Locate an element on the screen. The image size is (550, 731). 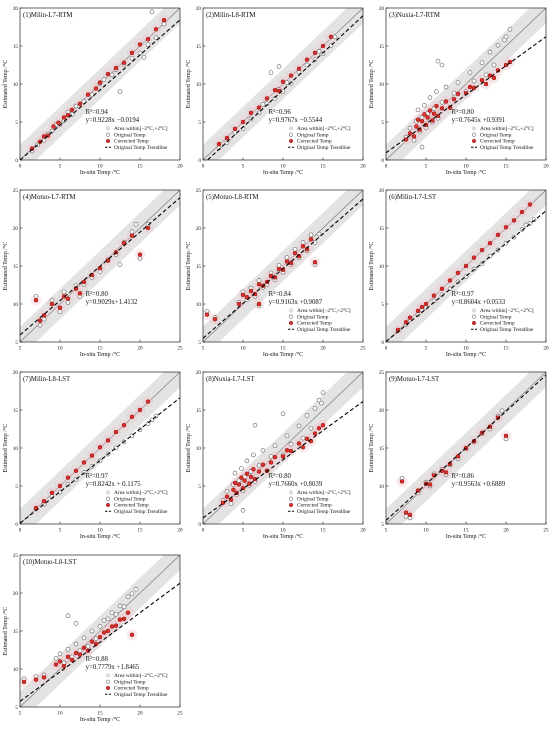
chart-title: (5)Motuo-L8-RTM is located at coordinates (232, 197).